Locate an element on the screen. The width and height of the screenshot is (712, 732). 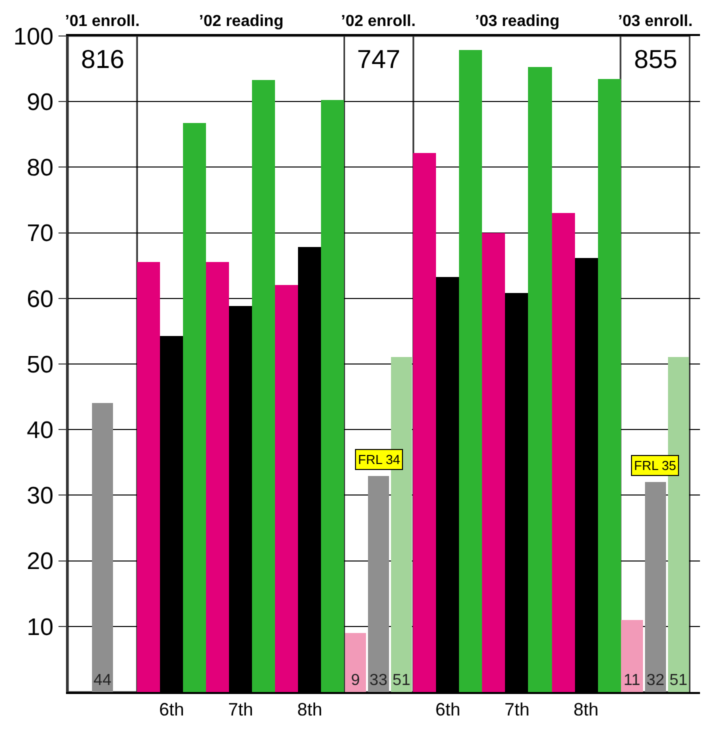
annotation: 855 is located at coordinates (656, 59).